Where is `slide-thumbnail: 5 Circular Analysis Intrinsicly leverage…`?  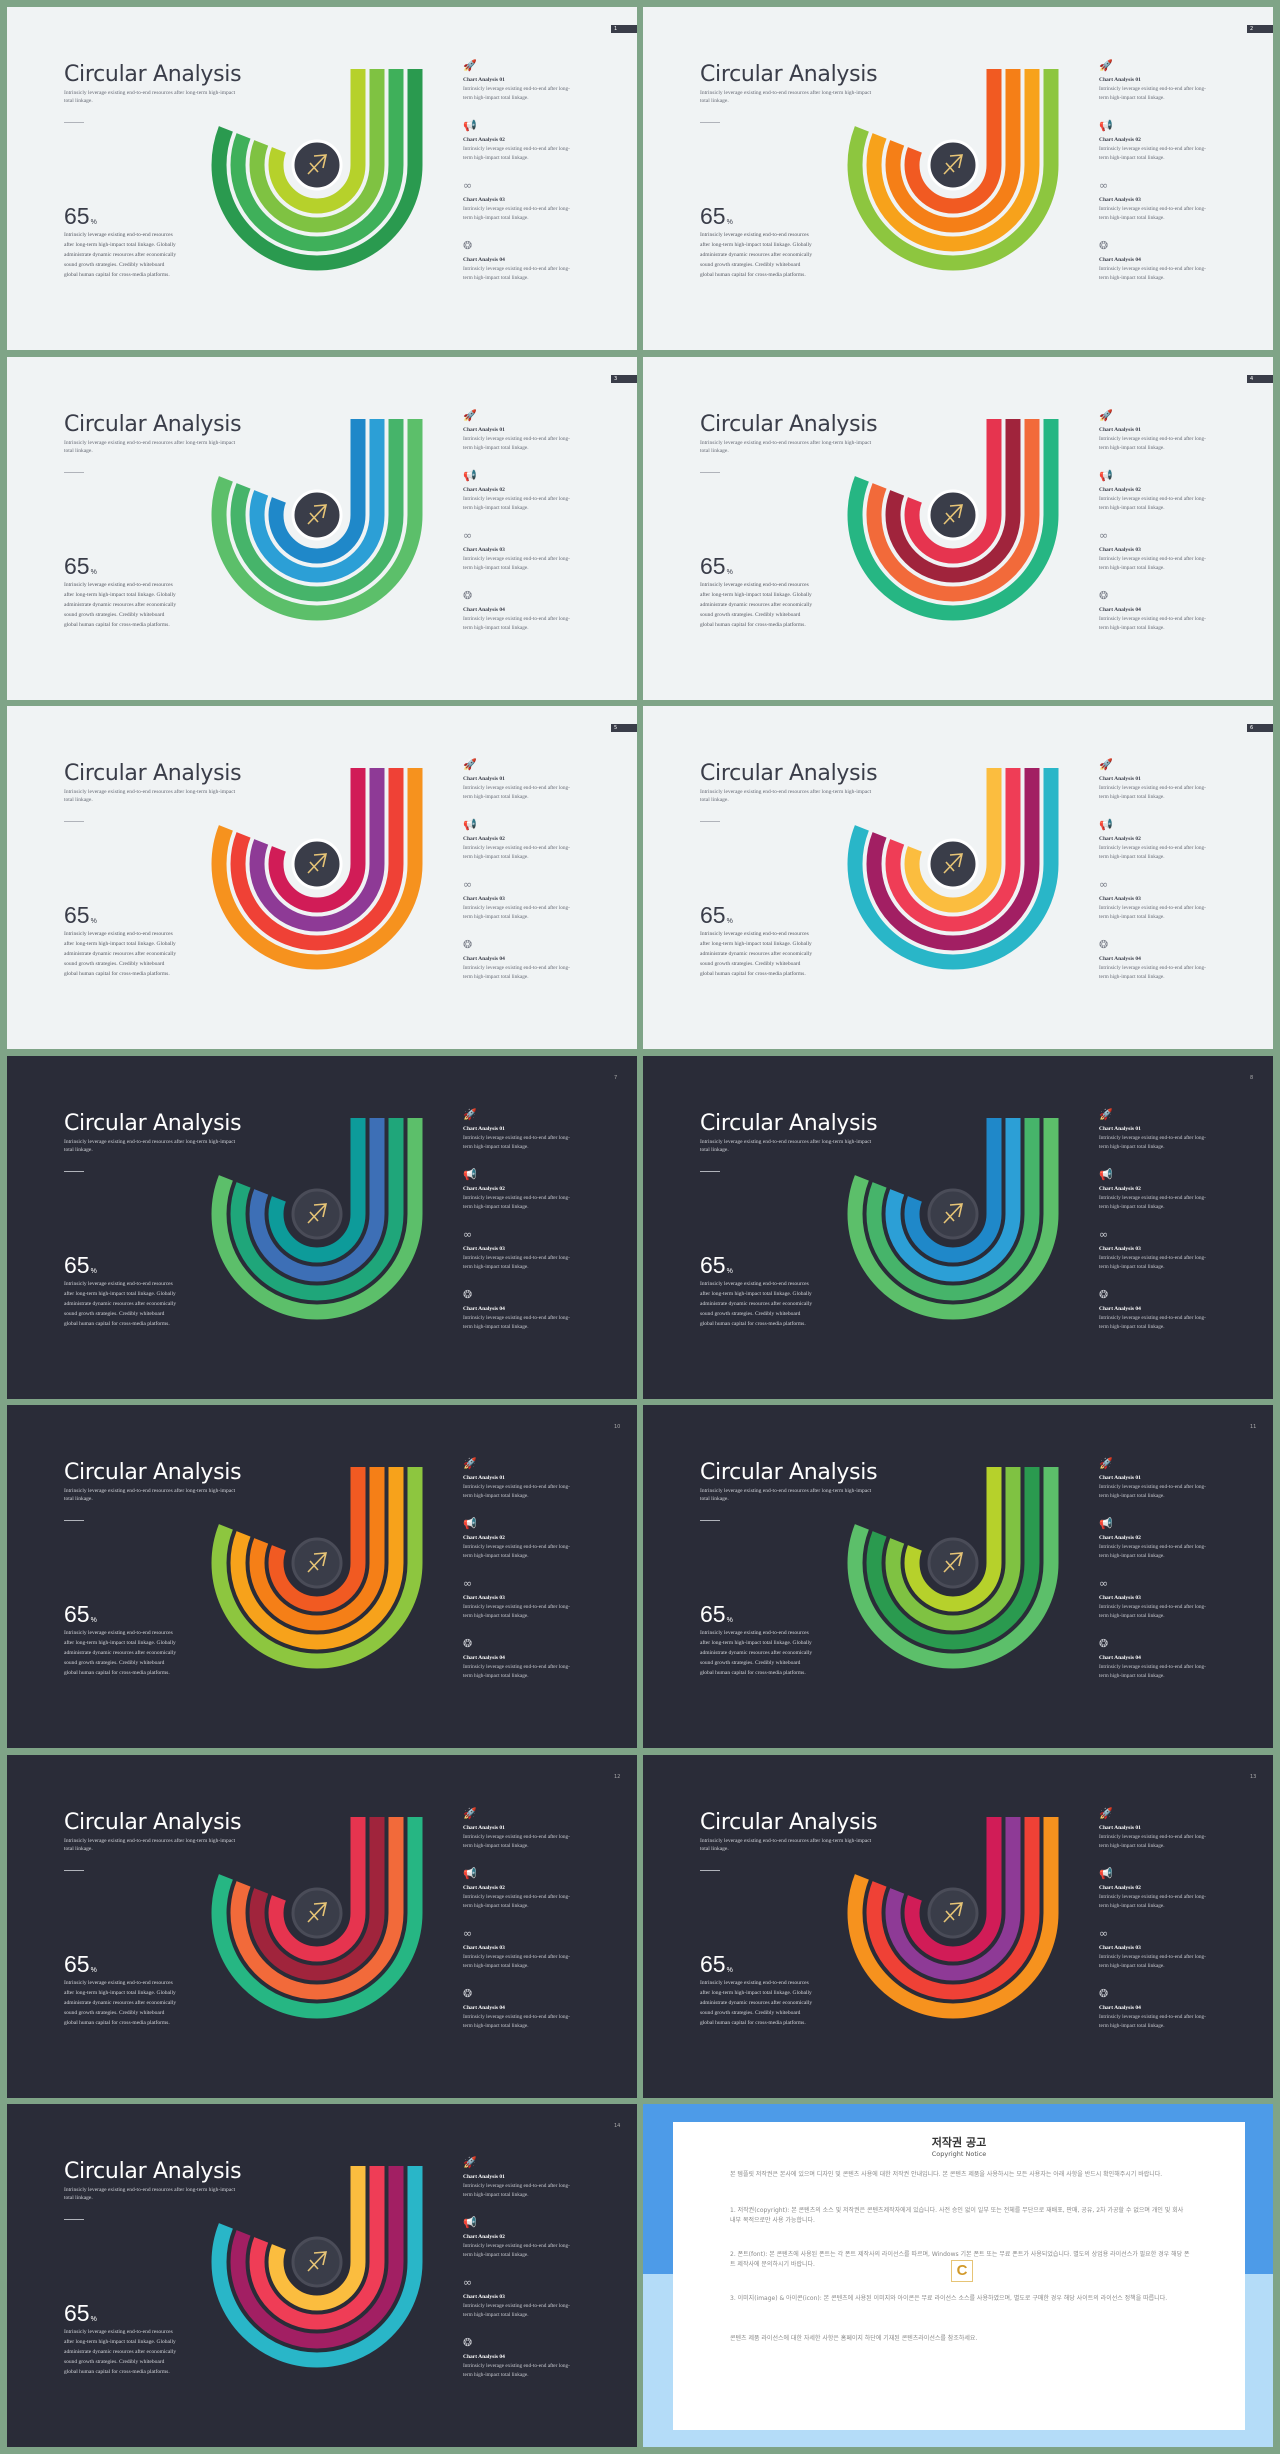
slide-thumbnail: 5 Circular Analysis Intrinsicly leverage… is located at coordinates (322, 877).